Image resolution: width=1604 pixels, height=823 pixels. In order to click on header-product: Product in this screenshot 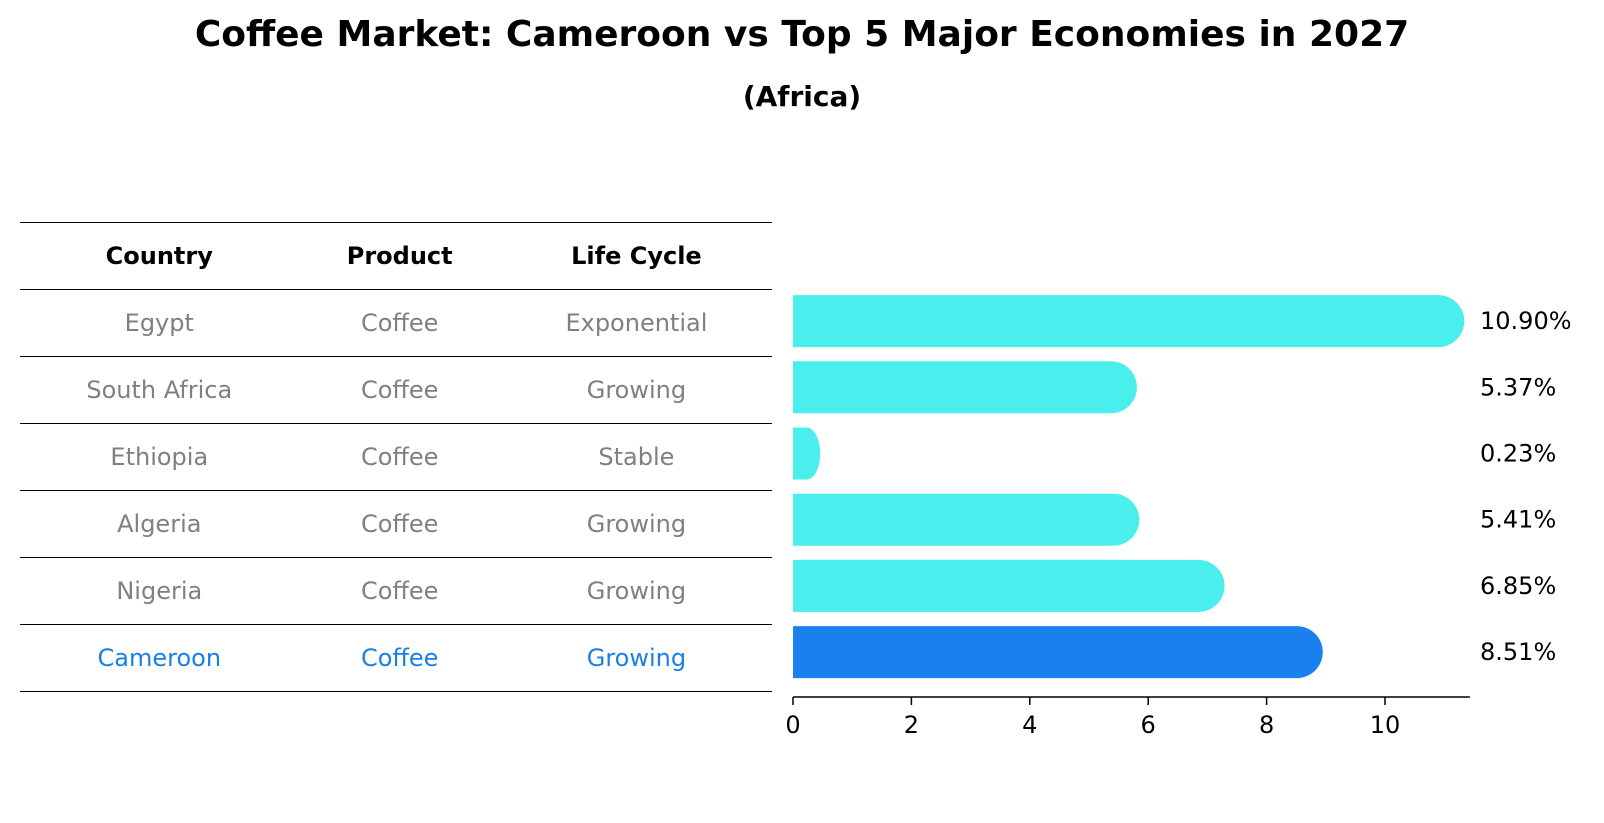, I will do `click(399, 256)`.